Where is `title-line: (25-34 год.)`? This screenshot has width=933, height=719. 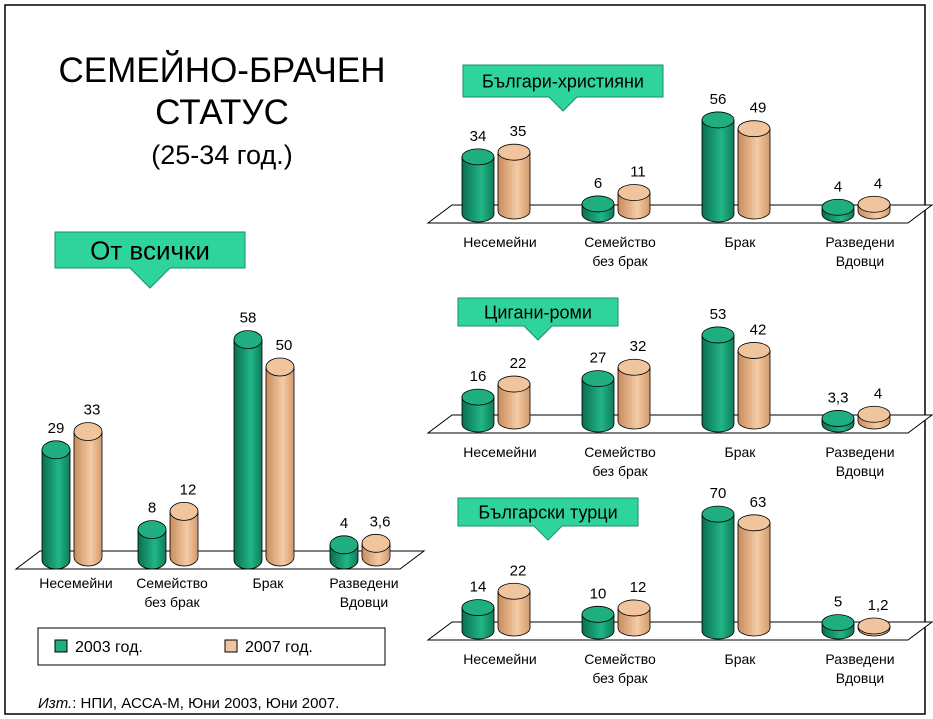
title-line: (25-34 год.) is located at coordinates (221, 155).